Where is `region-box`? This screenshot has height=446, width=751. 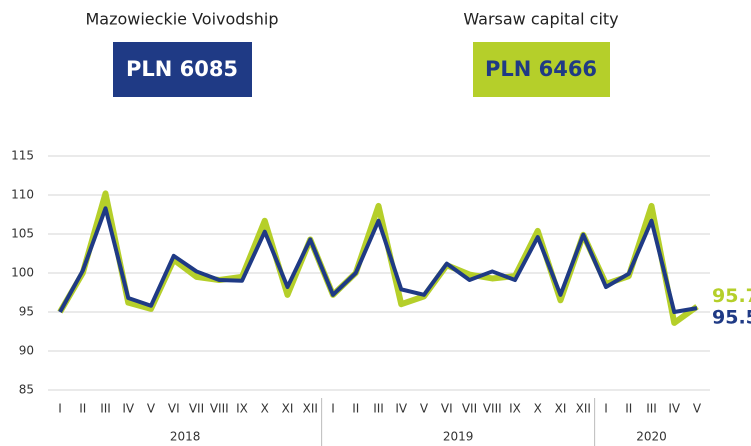 region-box is located at coordinates (182, 69).